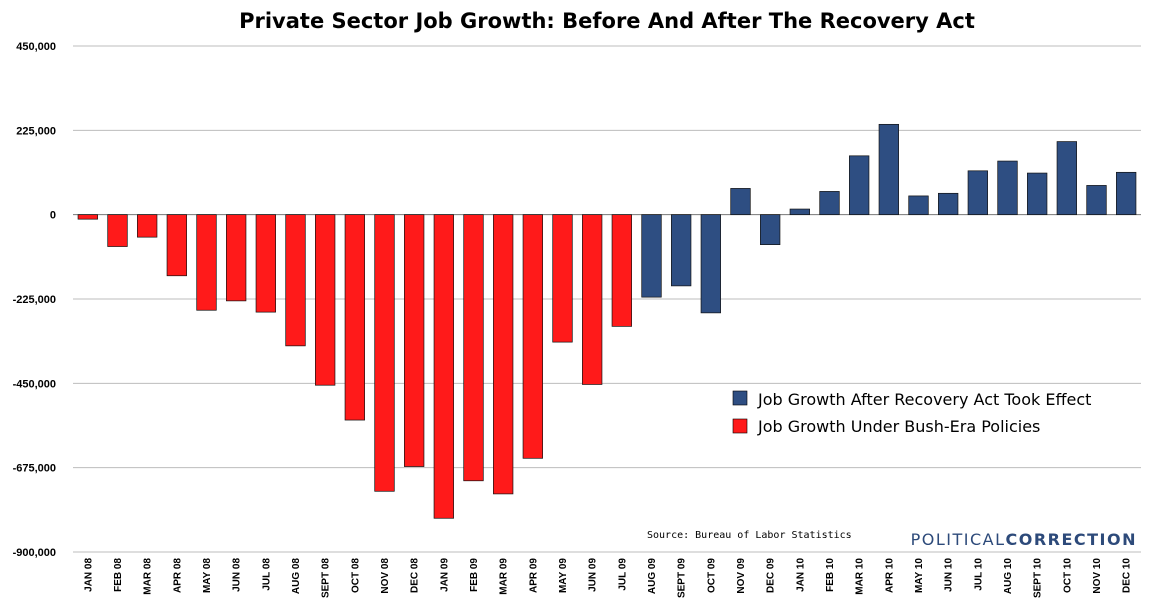  I want to click on x-tick-label: FEB 09, so click(474, 575).